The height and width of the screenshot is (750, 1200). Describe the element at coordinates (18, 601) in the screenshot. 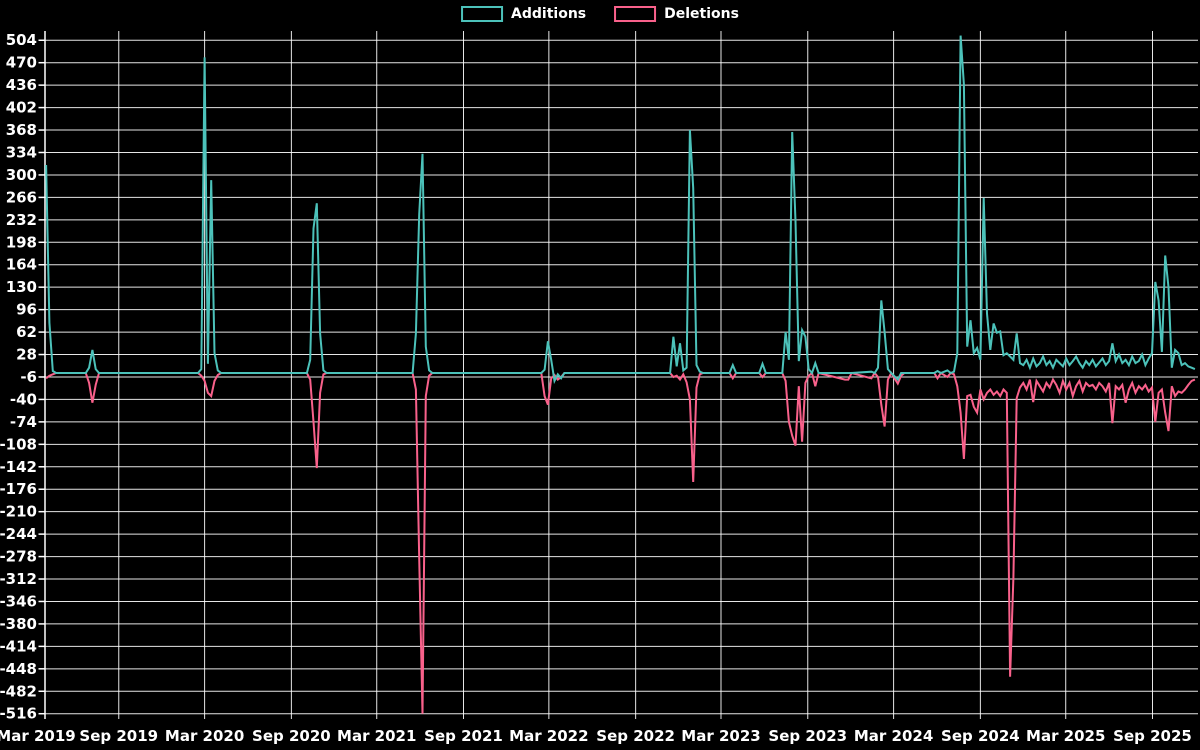

I see `svg-text: -346` at that location.